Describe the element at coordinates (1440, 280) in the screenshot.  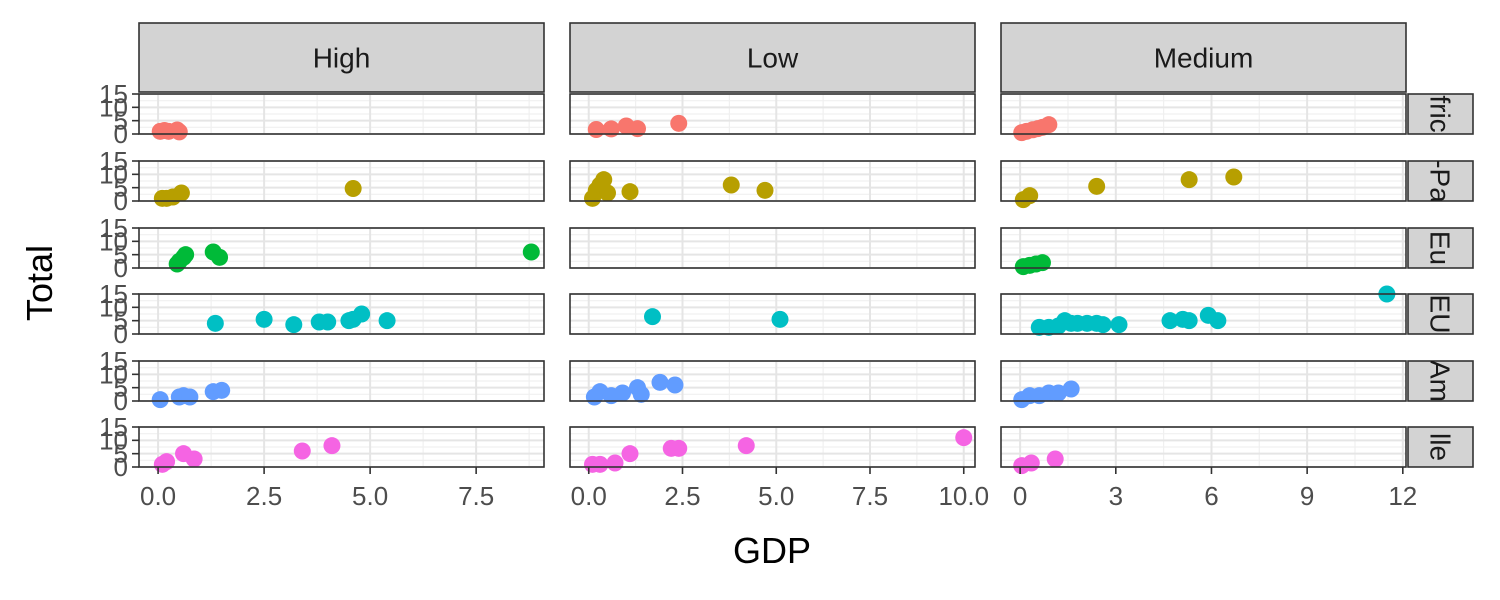
I see `row-strips: fric -Pa Eu EU Am lle` at that location.